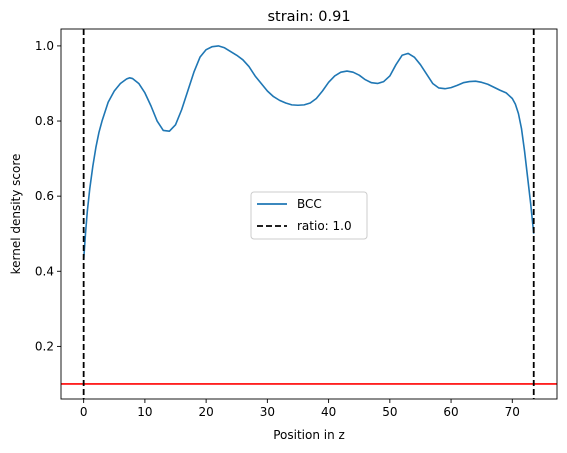 The width and height of the screenshot is (567, 453). What do you see at coordinates (44, 346) in the screenshot?
I see `y-tick-label: 0.2` at bounding box center [44, 346].